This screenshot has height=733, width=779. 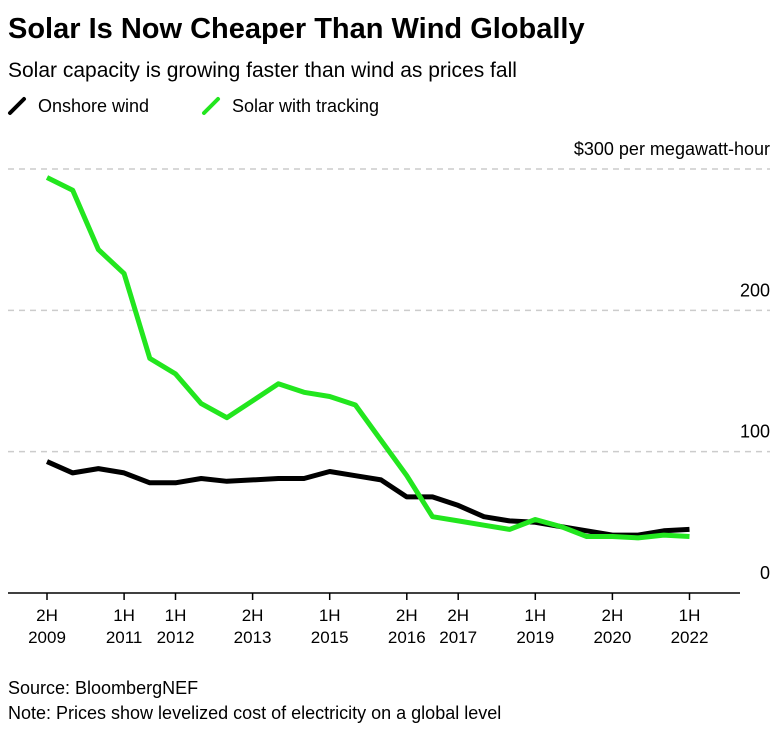 What do you see at coordinates (305, 106) in the screenshot?
I see `legend-label: Solar with tracking` at bounding box center [305, 106].